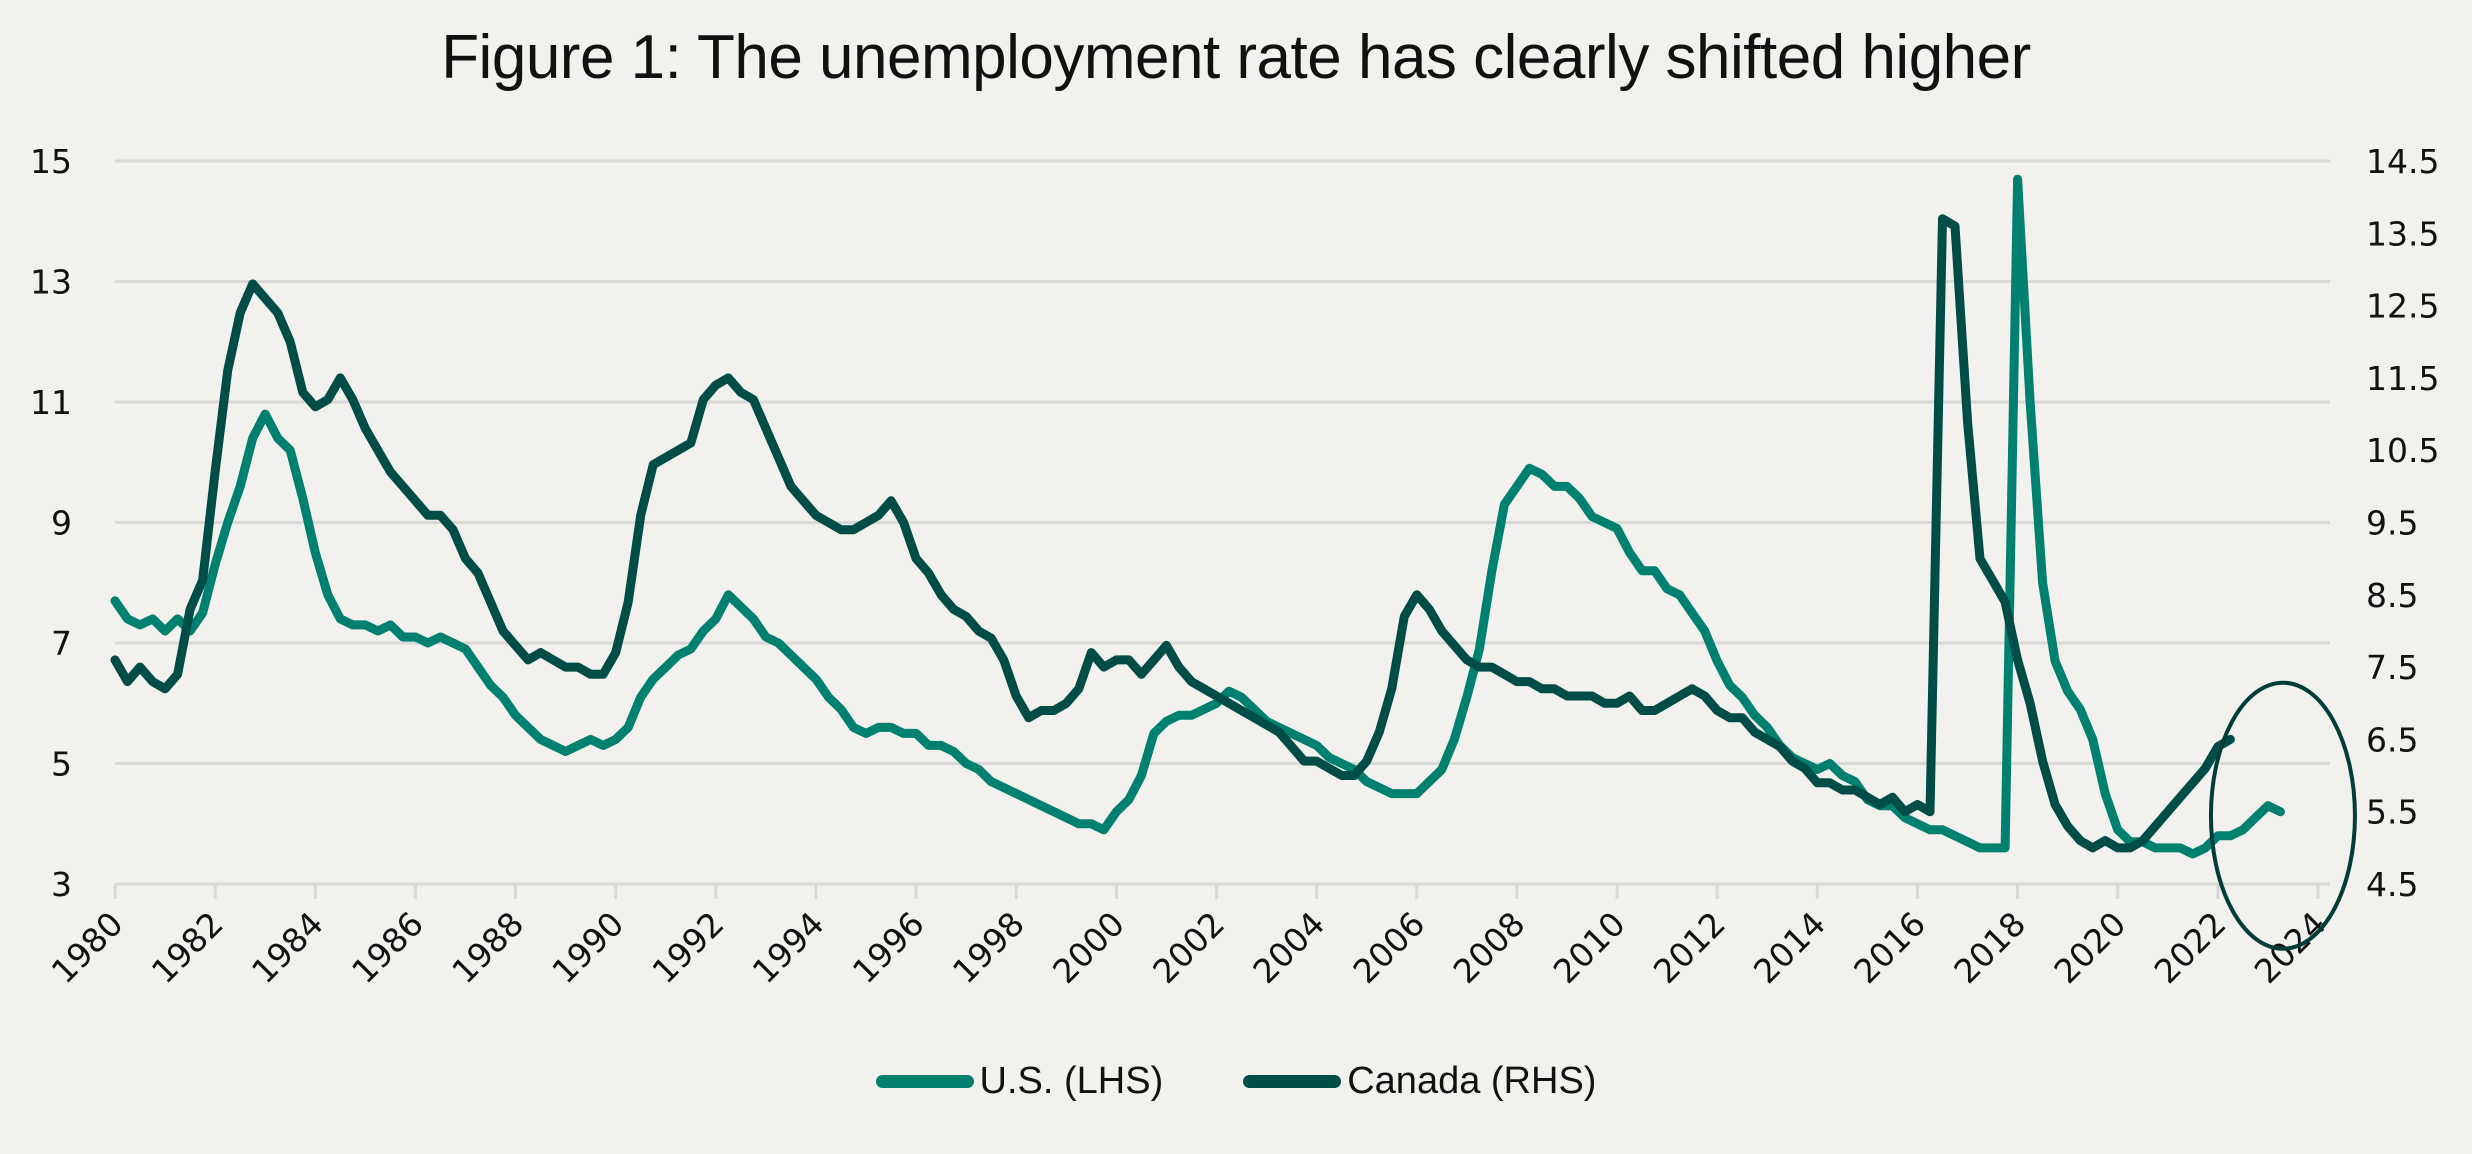 The height and width of the screenshot is (1154, 2472). What do you see at coordinates (1989, 947) in the screenshot?
I see `x-tick-label: 2018` at bounding box center [1989, 947].